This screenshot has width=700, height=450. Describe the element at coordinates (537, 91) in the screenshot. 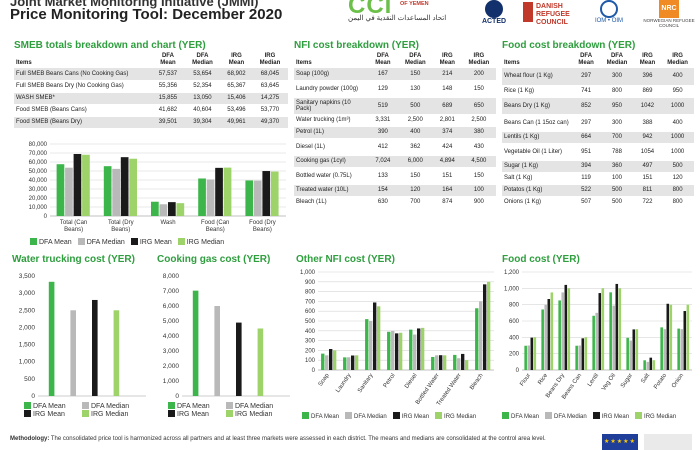

I see `item-label-cell: Rice (1 Kg)` at that location.